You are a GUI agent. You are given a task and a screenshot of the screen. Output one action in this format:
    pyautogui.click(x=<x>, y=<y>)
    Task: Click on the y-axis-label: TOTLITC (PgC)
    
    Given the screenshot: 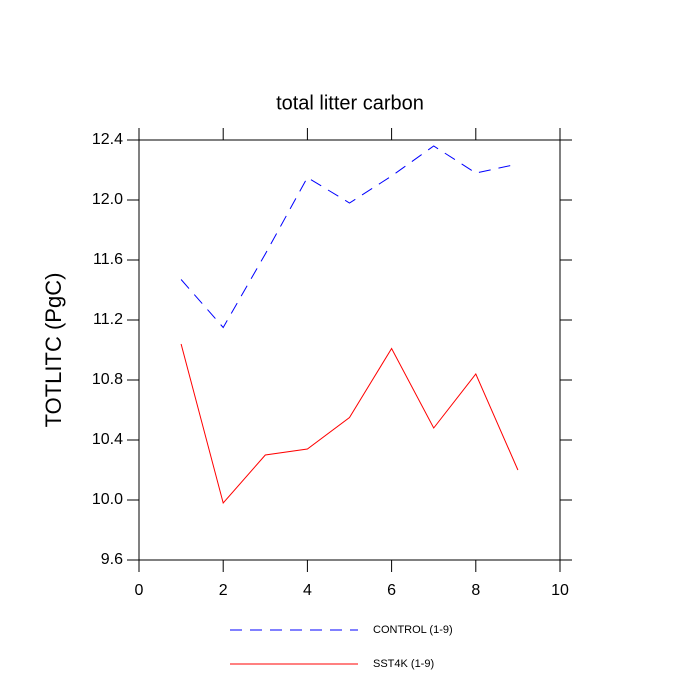 What is the action you would take?
    pyautogui.click(x=53, y=350)
    